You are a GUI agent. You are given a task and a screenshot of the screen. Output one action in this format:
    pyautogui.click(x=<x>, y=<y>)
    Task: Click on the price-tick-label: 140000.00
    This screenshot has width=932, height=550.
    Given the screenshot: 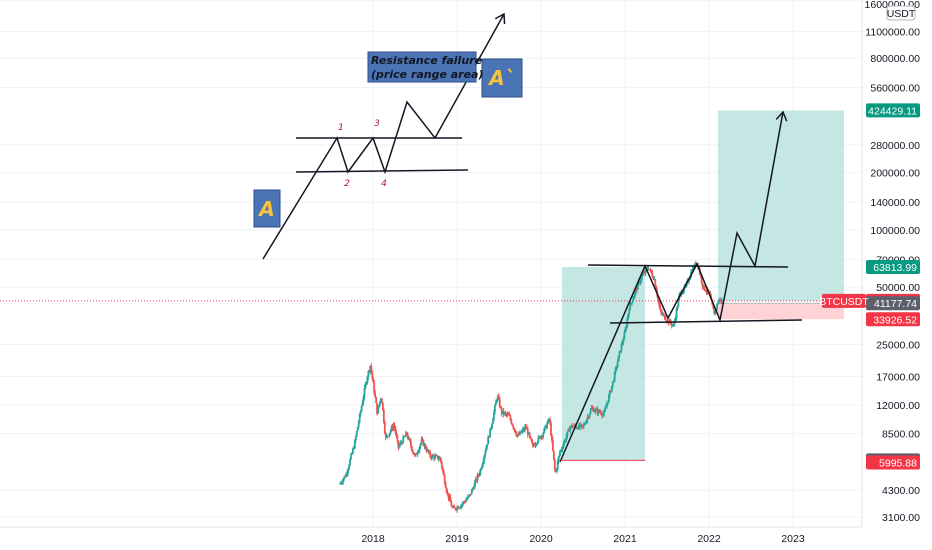 What is the action you would take?
    pyautogui.click(x=895, y=203)
    